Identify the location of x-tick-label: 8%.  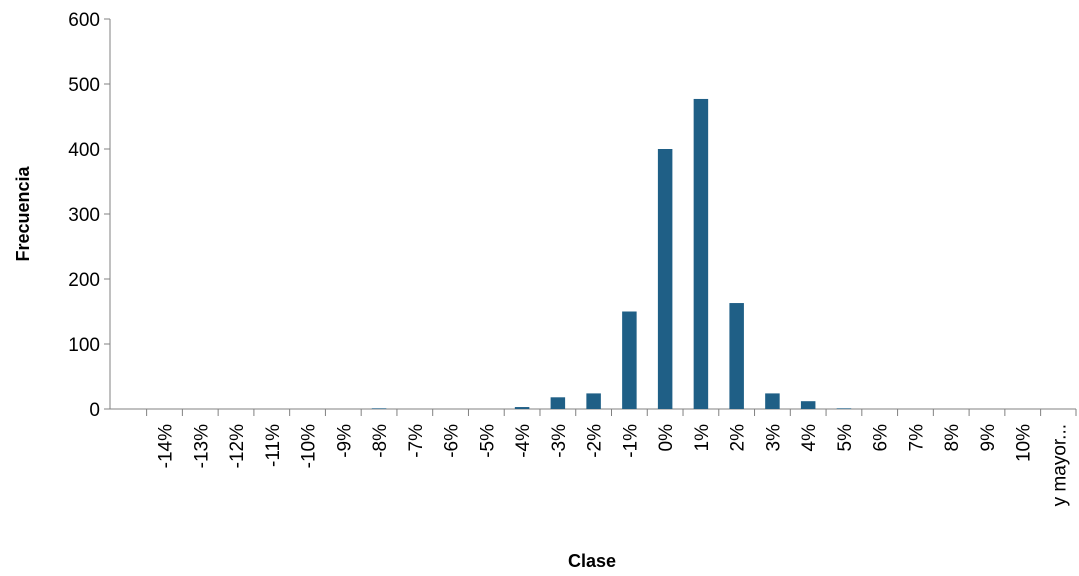
(952, 438).